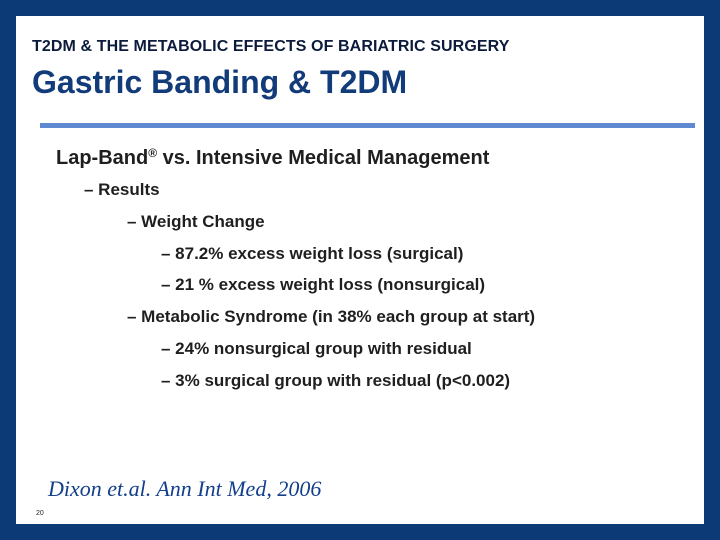 Image resolution: width=720 pixels, height=540 pixels. I want to click on bullet-results: – Results, so click(122, 189).